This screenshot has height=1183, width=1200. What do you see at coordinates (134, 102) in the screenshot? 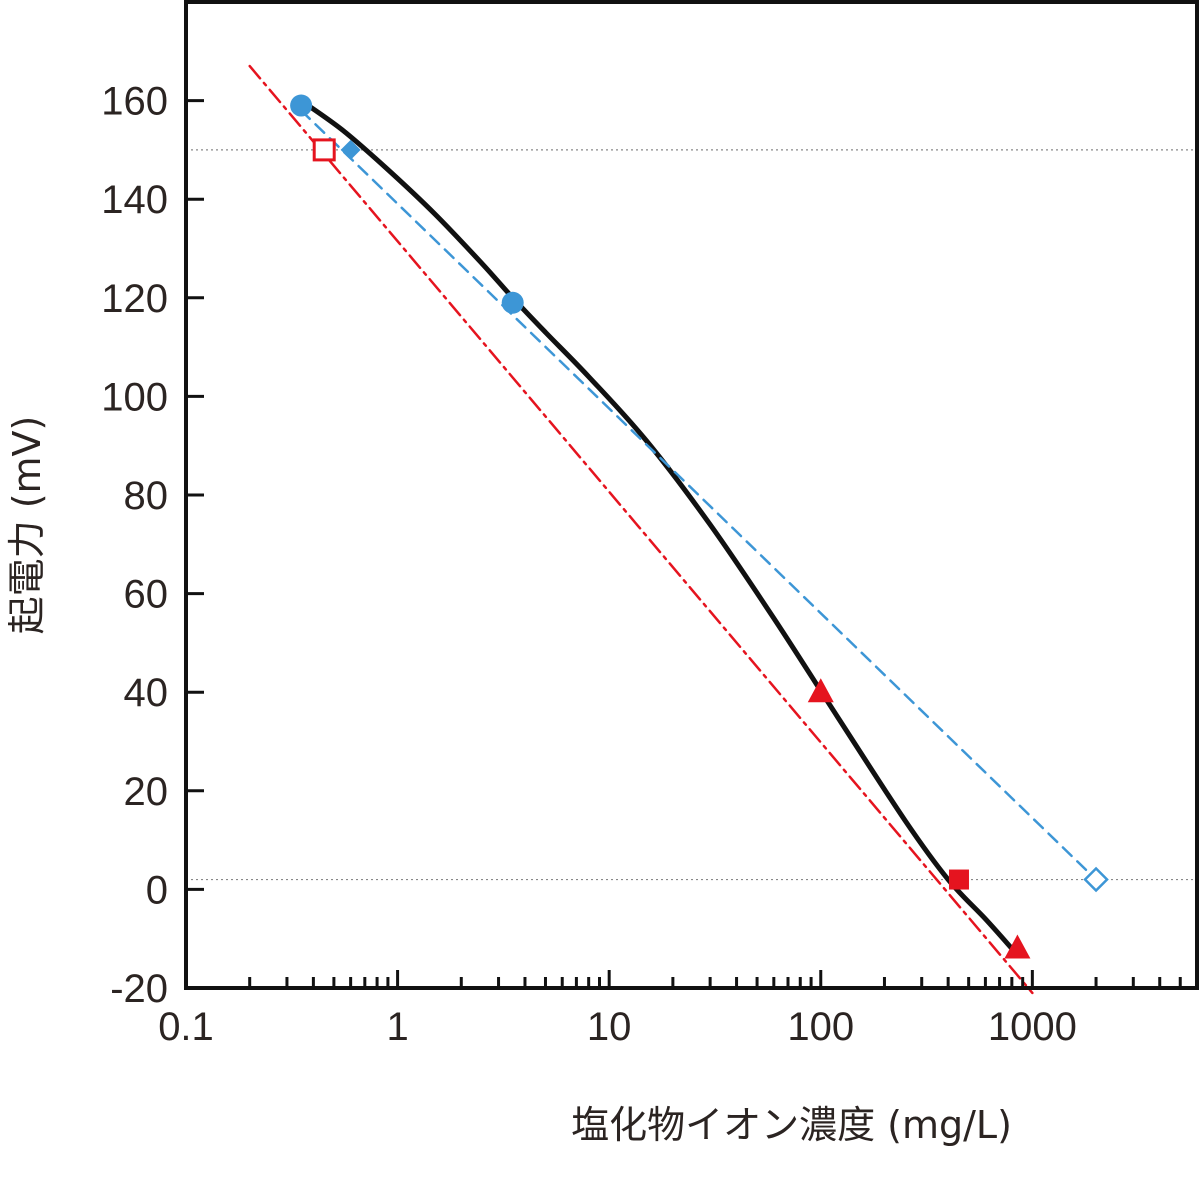
I see `y-tick-label: 160` at bounding box center [134, 102].